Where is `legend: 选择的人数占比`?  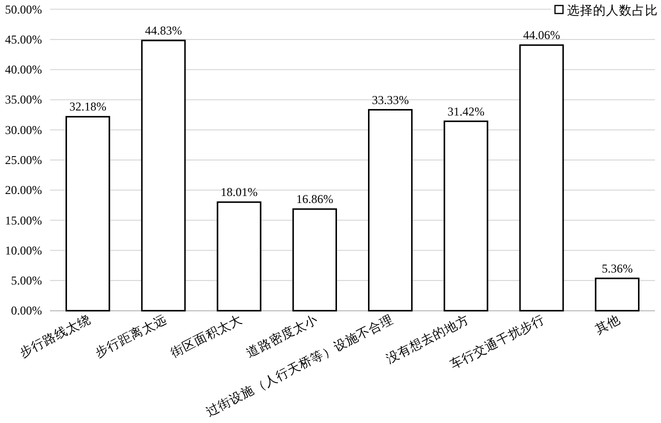
legend: 选择的人数占比 is located at coordinates (605, 10).